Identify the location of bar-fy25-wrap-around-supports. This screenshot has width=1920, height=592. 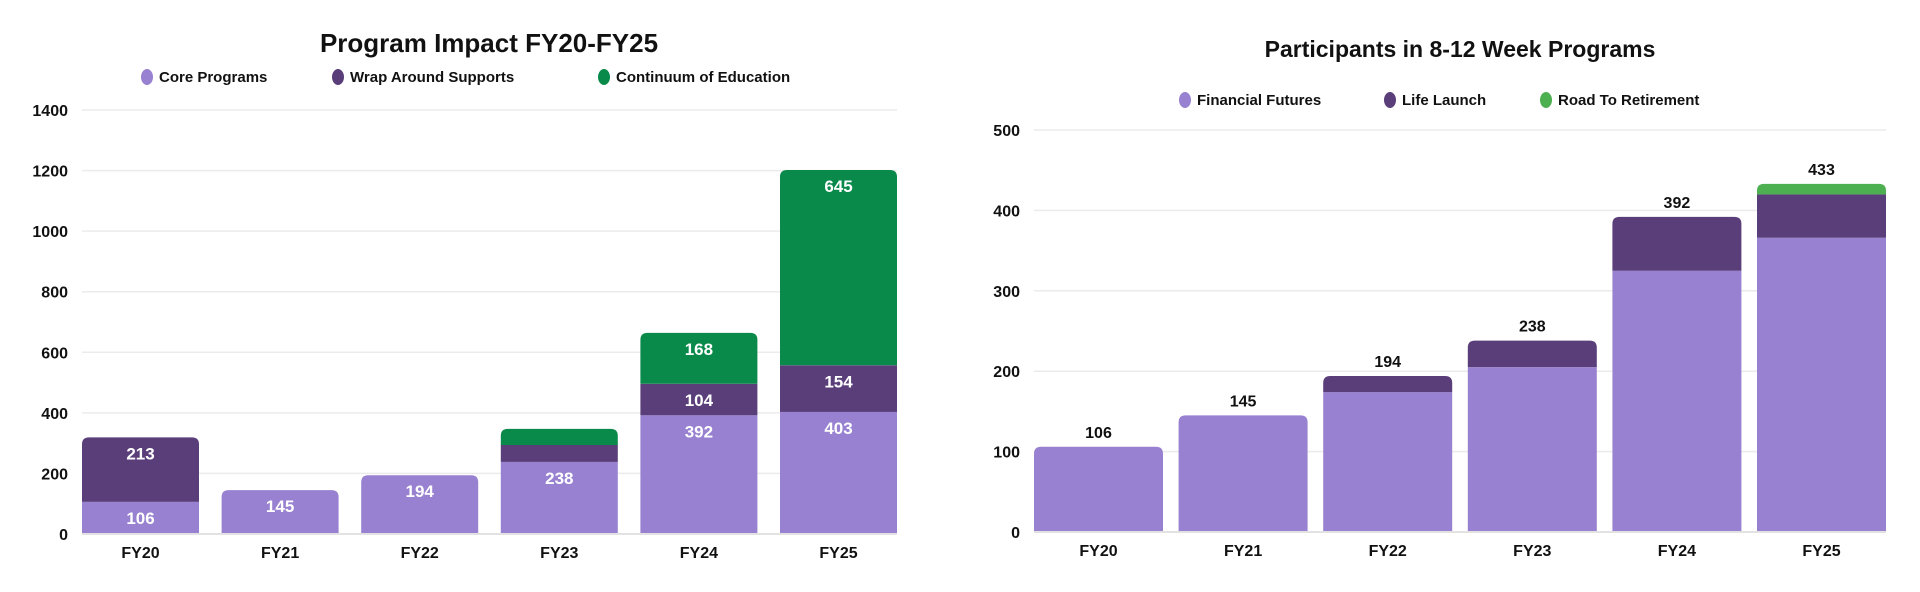
(838, 388).